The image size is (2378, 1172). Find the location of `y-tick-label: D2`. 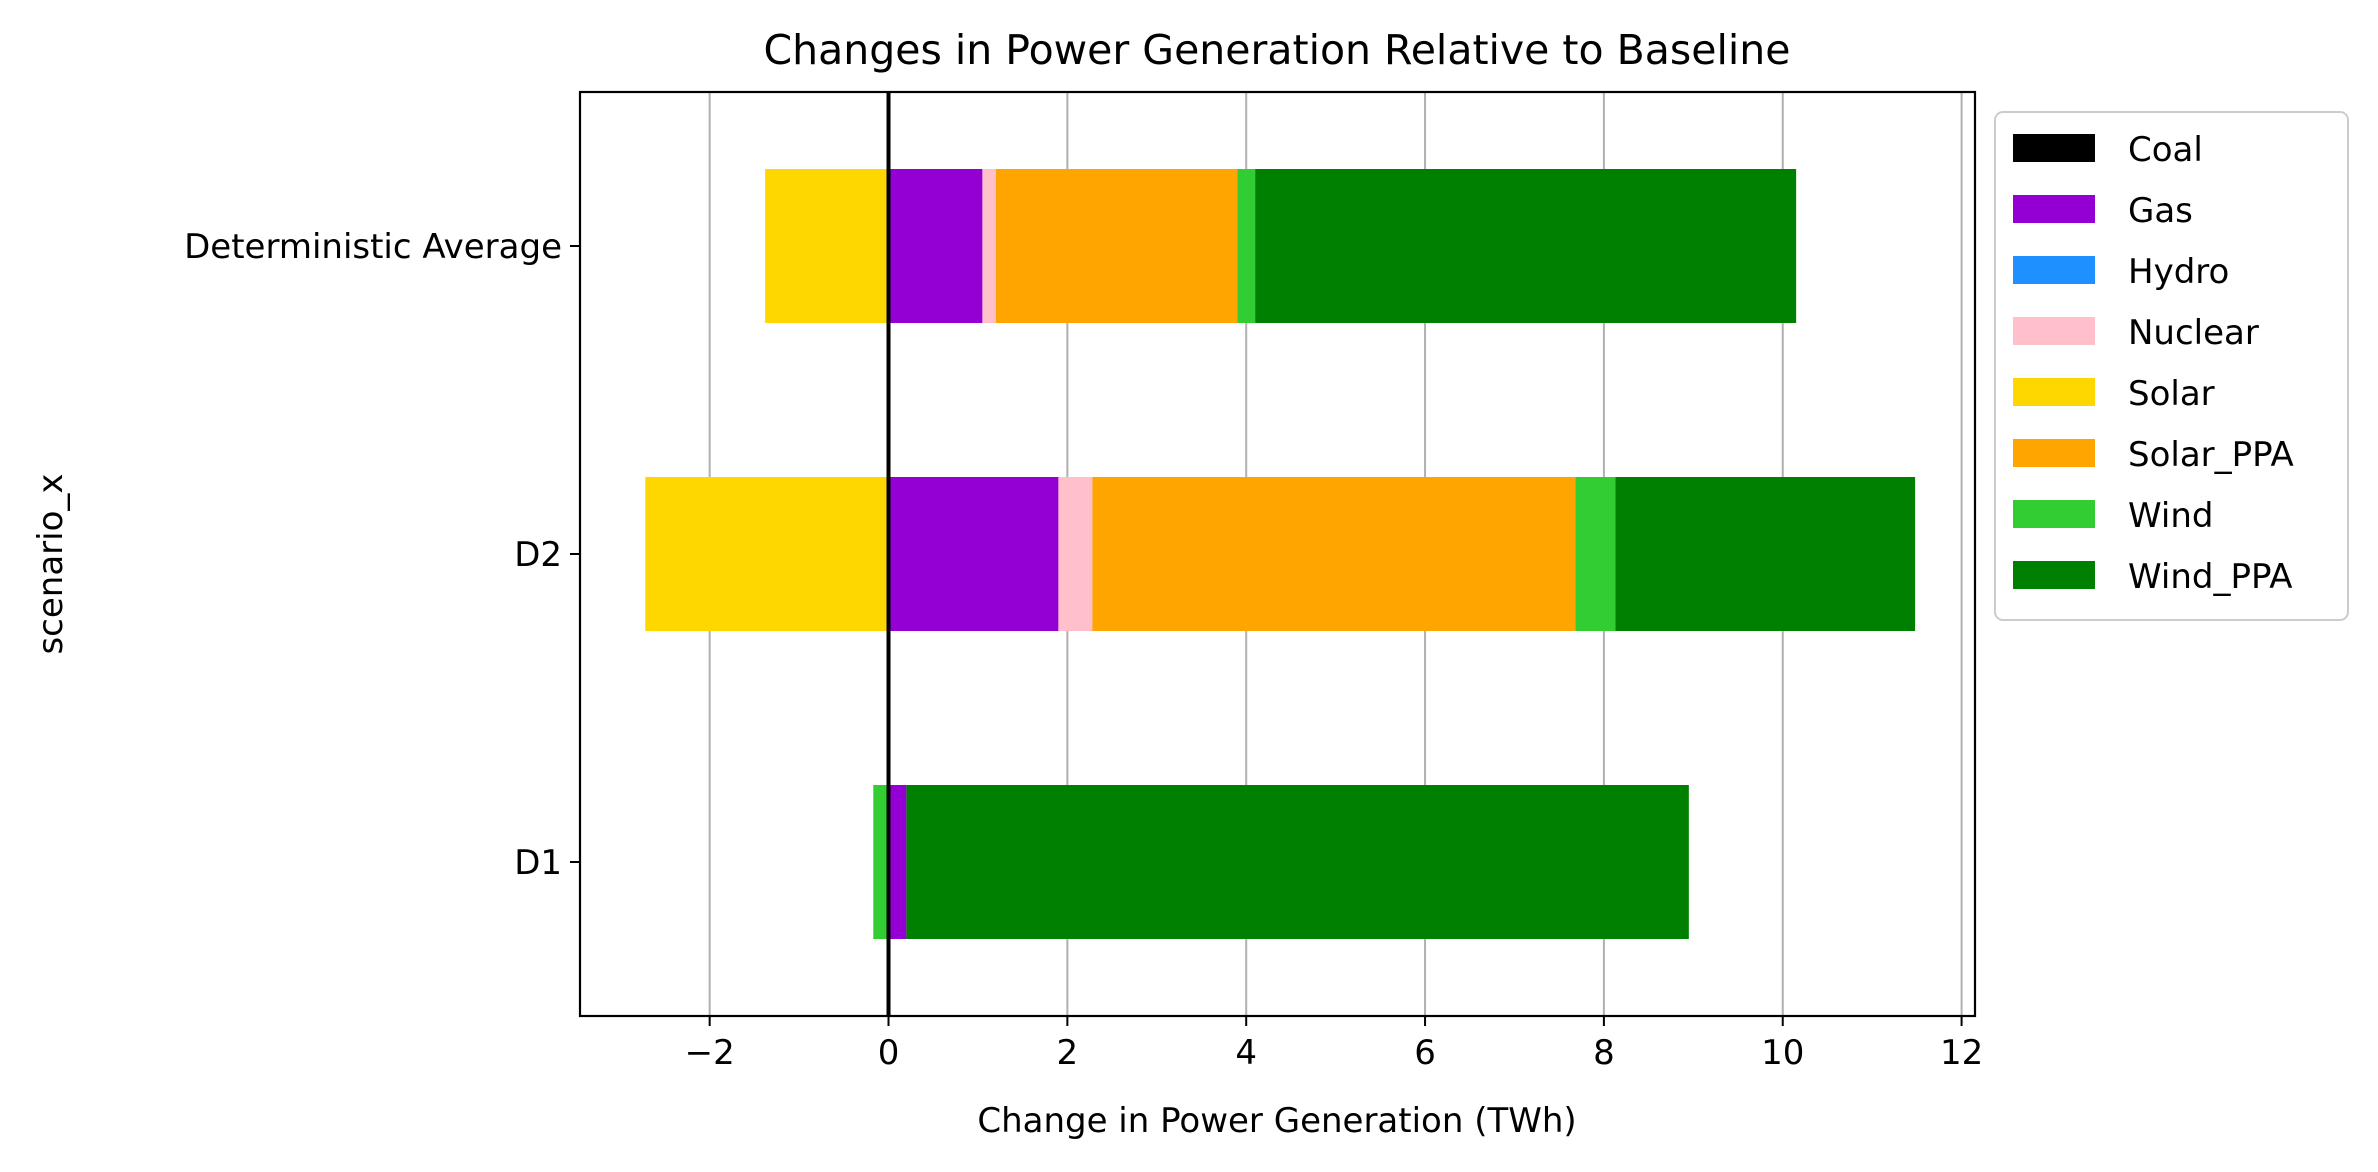

y-tick-label: D2 is located at coordinates (538, 555).